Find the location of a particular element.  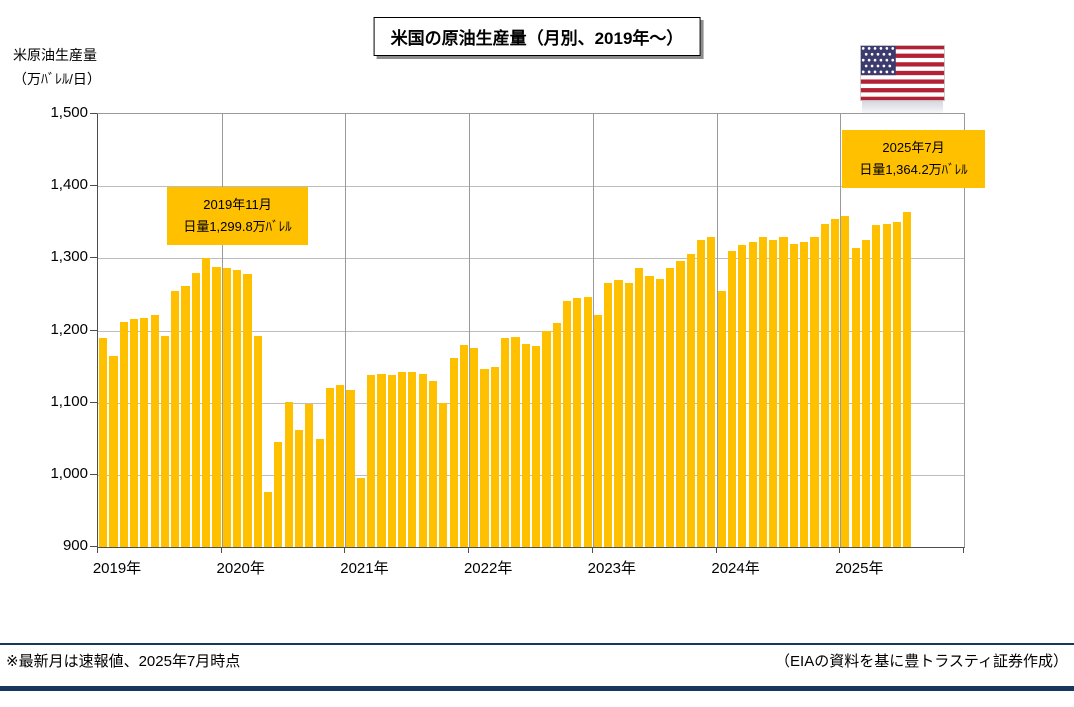

y-tick-label: 900 is located at coordinates (75, 545).